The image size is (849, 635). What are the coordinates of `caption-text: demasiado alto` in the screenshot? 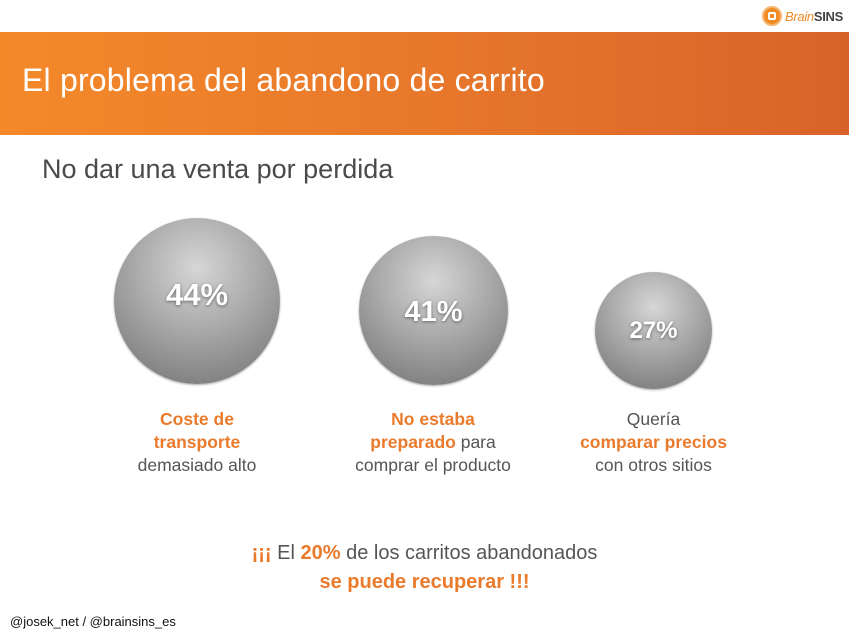 It's located at (197, 465).